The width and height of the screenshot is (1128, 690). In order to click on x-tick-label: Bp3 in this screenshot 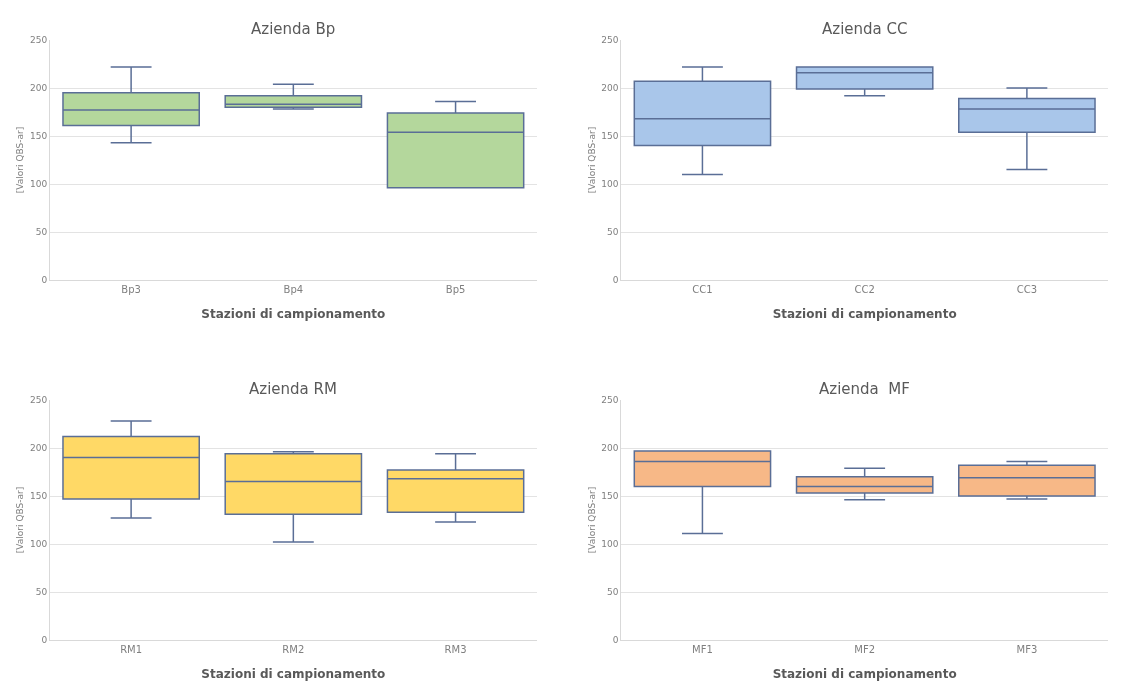, I will do `click(131, 289)`.